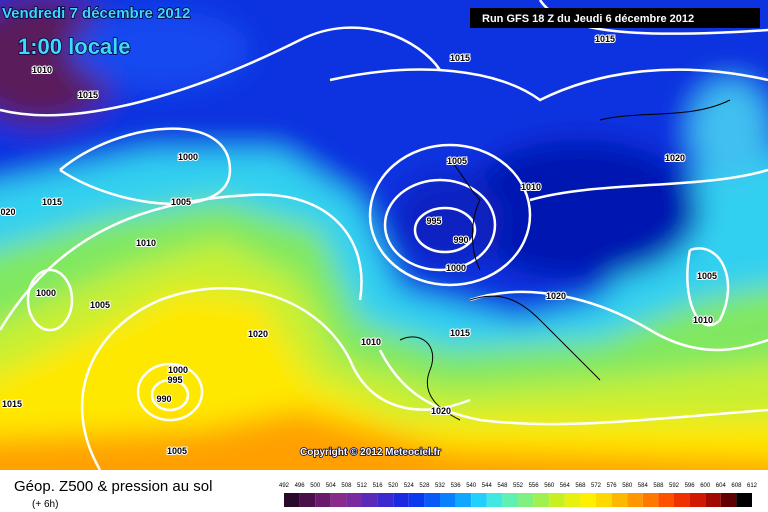  What do you see at coordinates (596, 486) in the screenshot?
I see `scale-label: 572` at bounding box center [596, 486].